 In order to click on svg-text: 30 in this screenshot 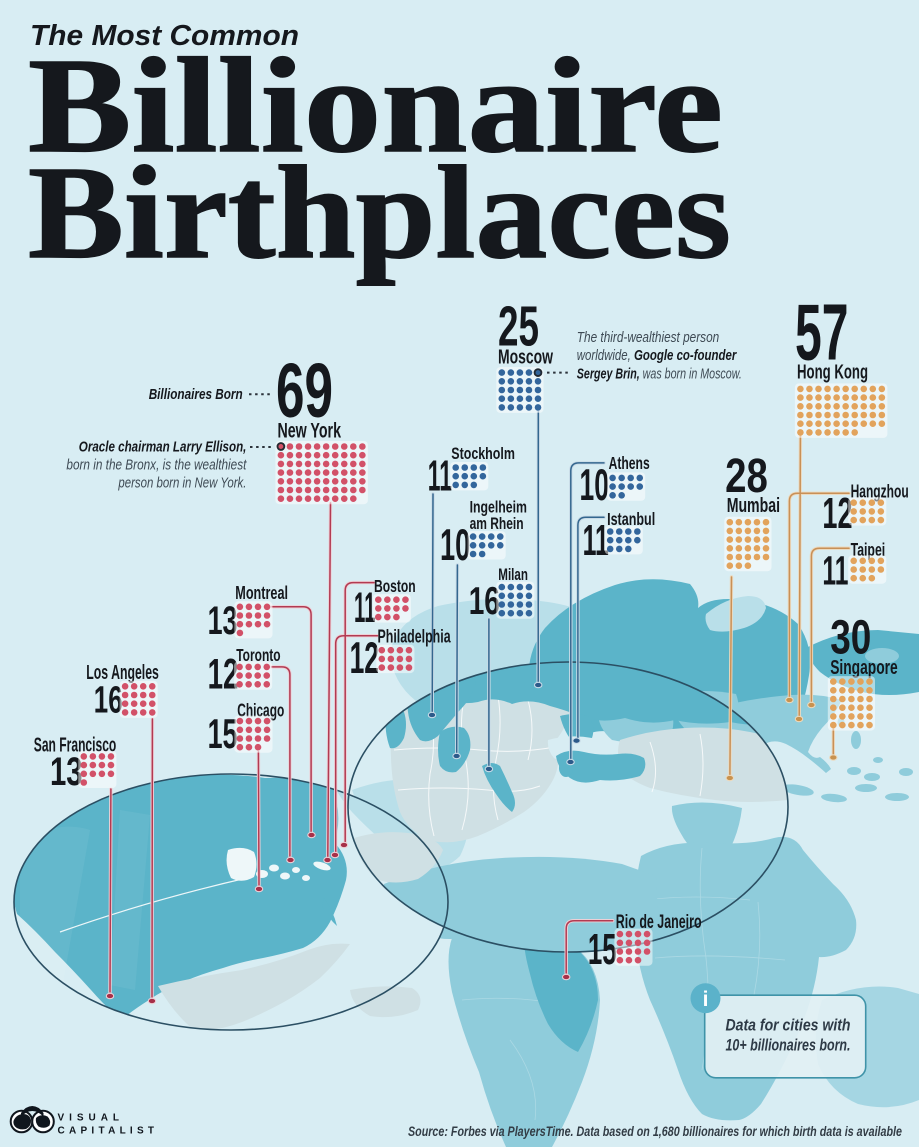, I will do `click(850, 637)`.